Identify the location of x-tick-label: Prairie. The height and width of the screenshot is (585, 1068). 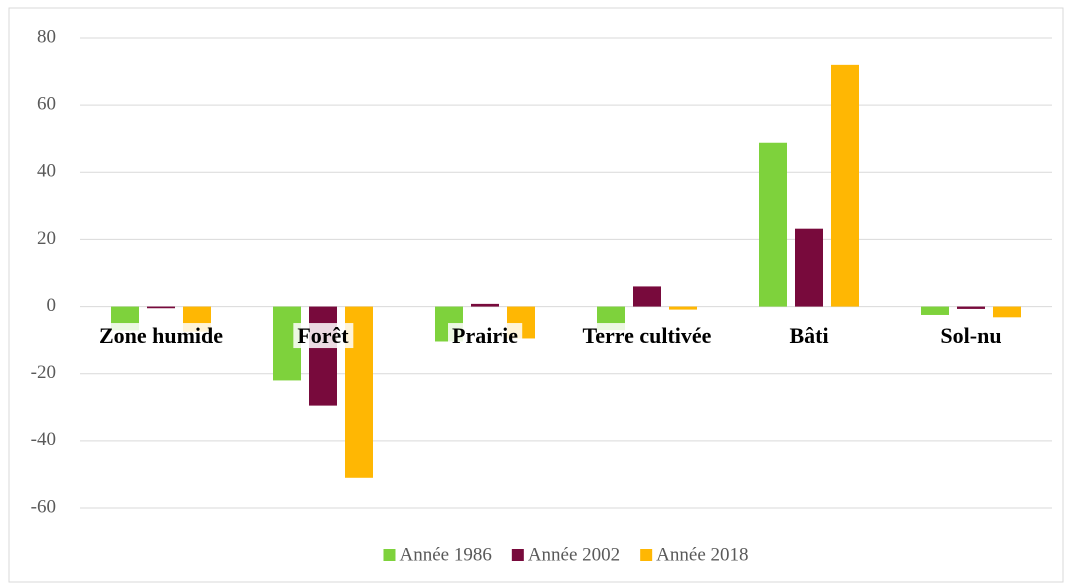
(485, 335).